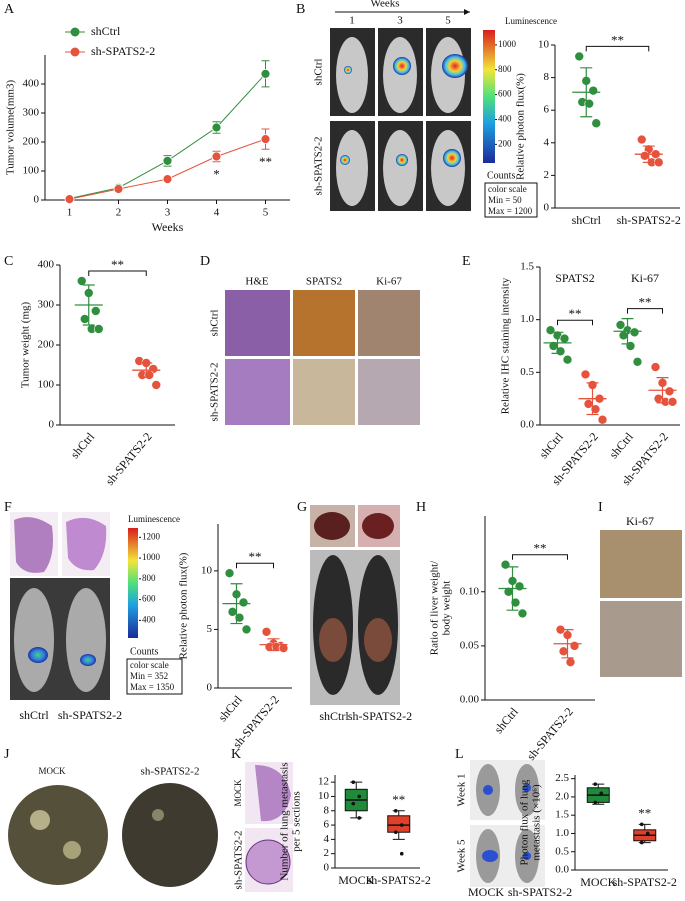 Image resolution: width=685 pixels, height=901 pixels. Describe the element at coordinates (489, 96) in the screenshot. I see `colorbar` at that location.